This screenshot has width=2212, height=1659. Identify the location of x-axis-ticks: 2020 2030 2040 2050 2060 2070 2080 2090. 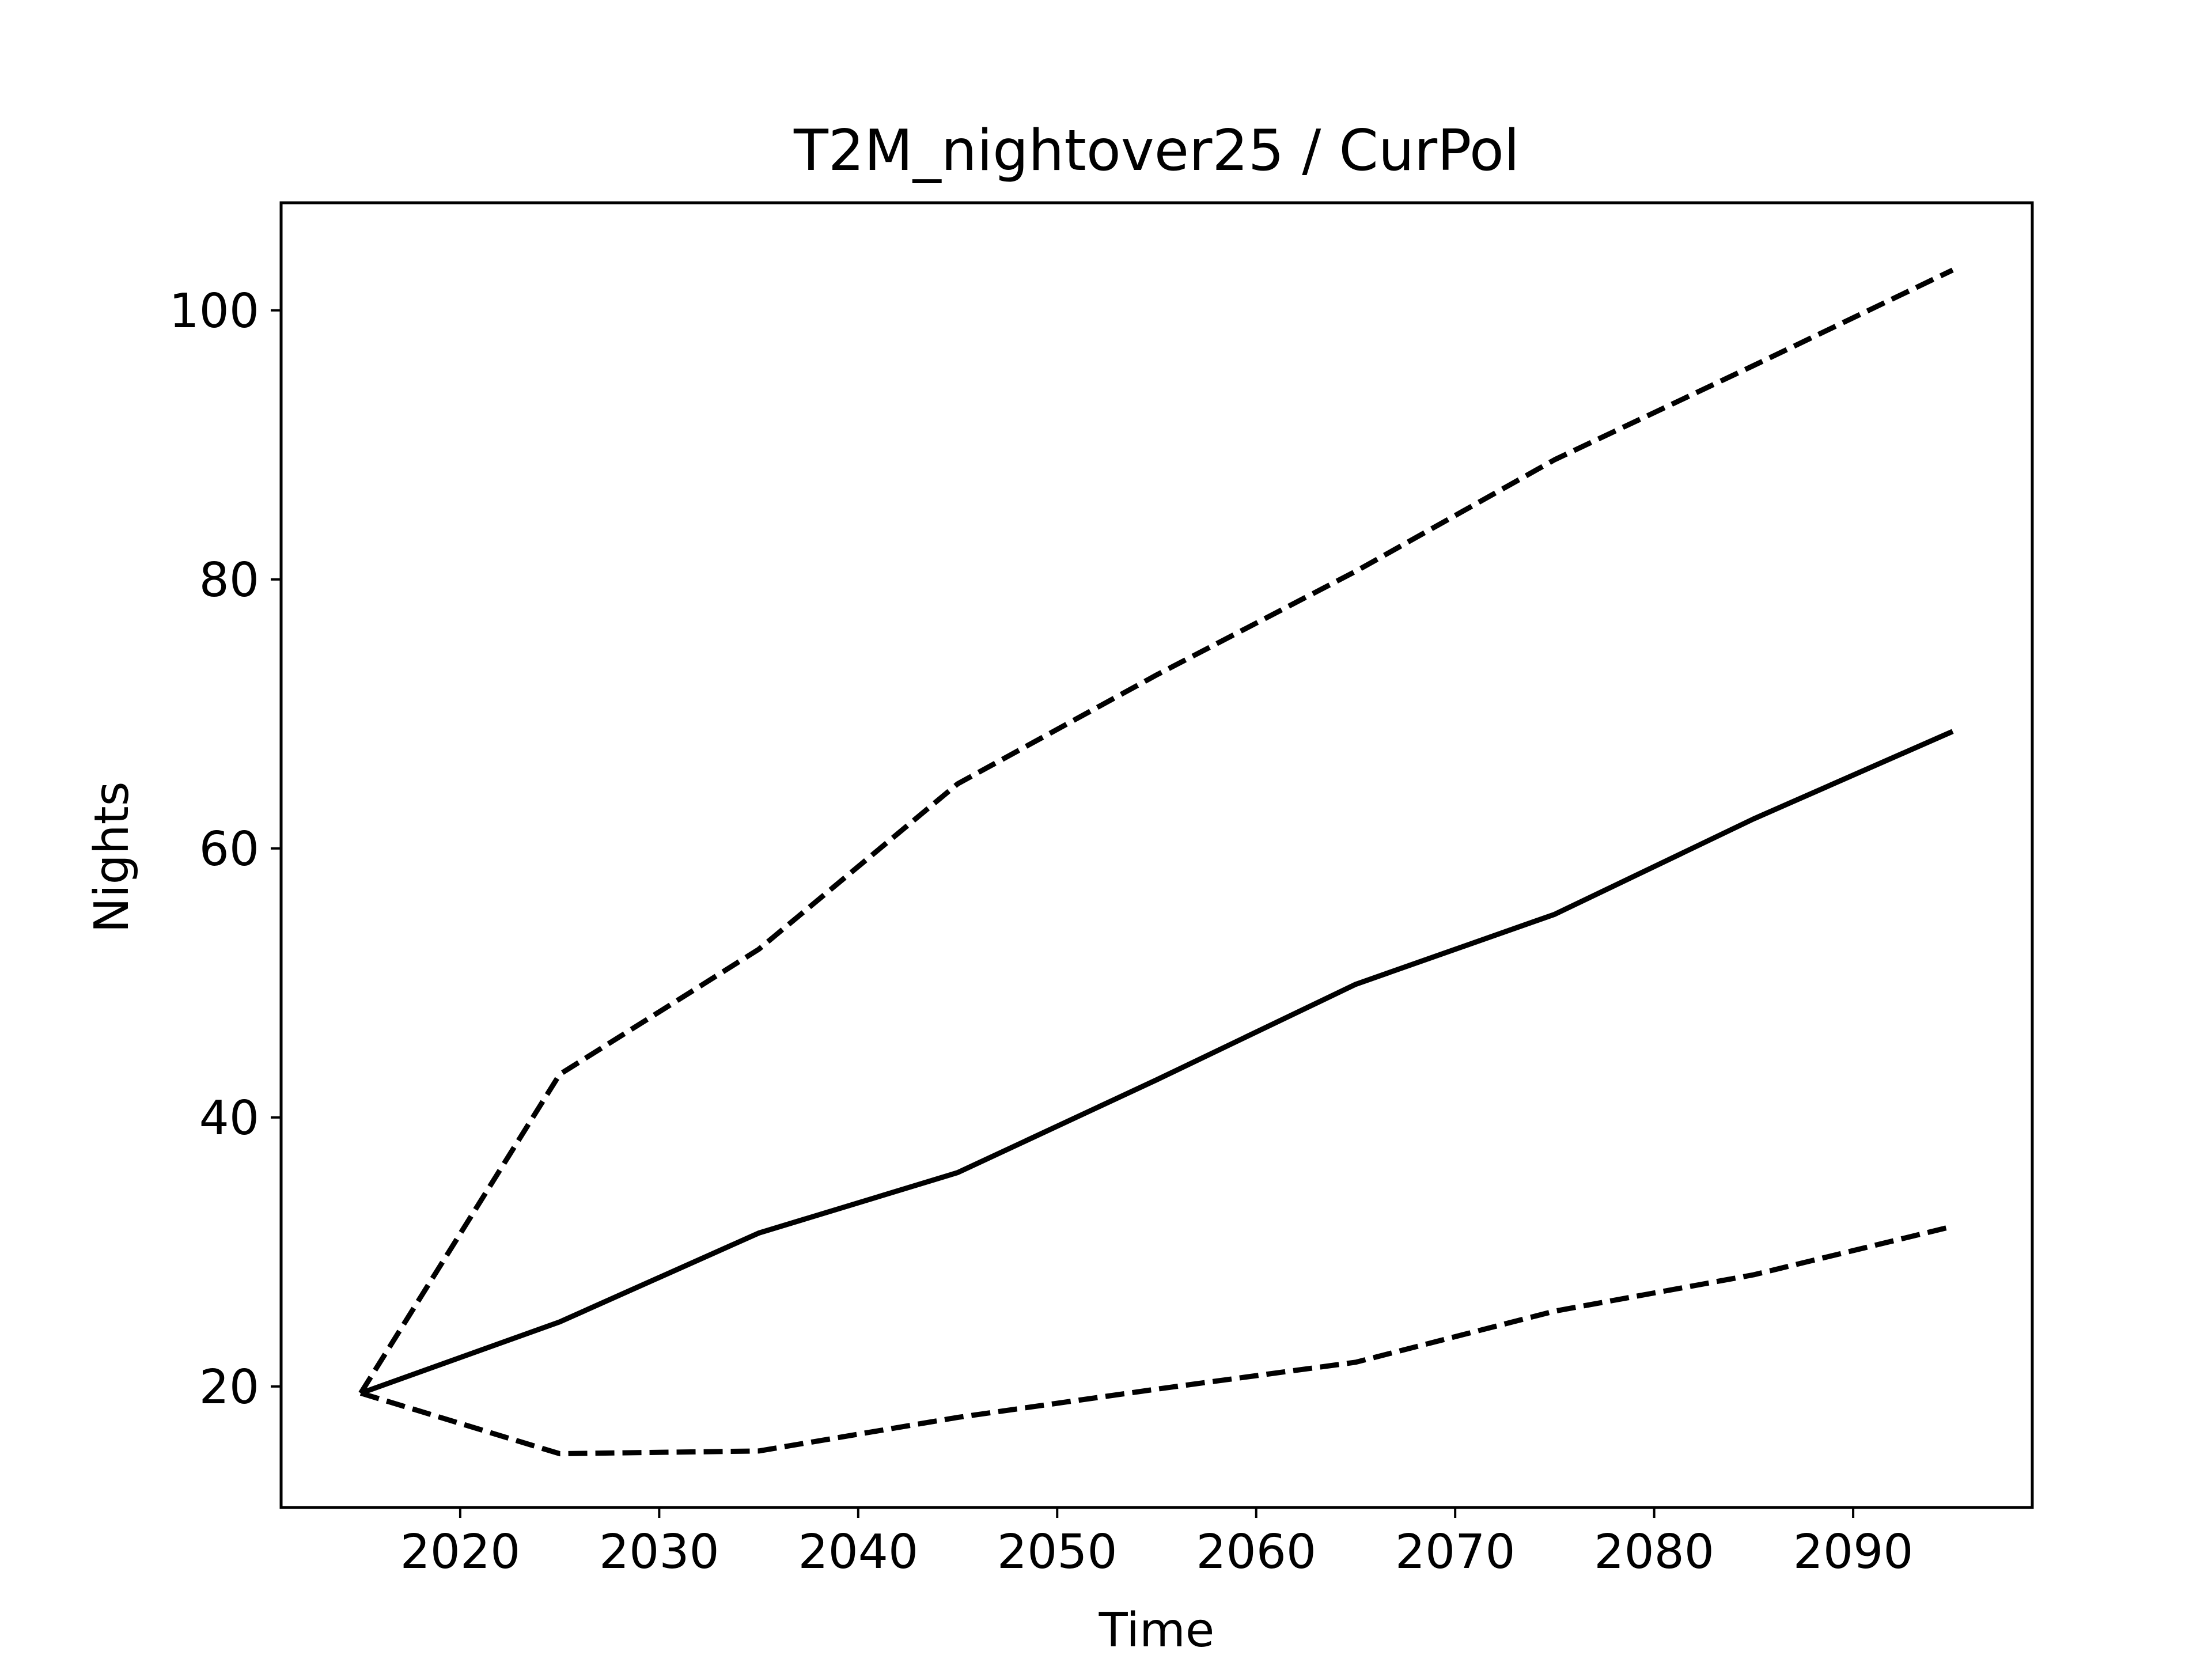
(1157, 1544).